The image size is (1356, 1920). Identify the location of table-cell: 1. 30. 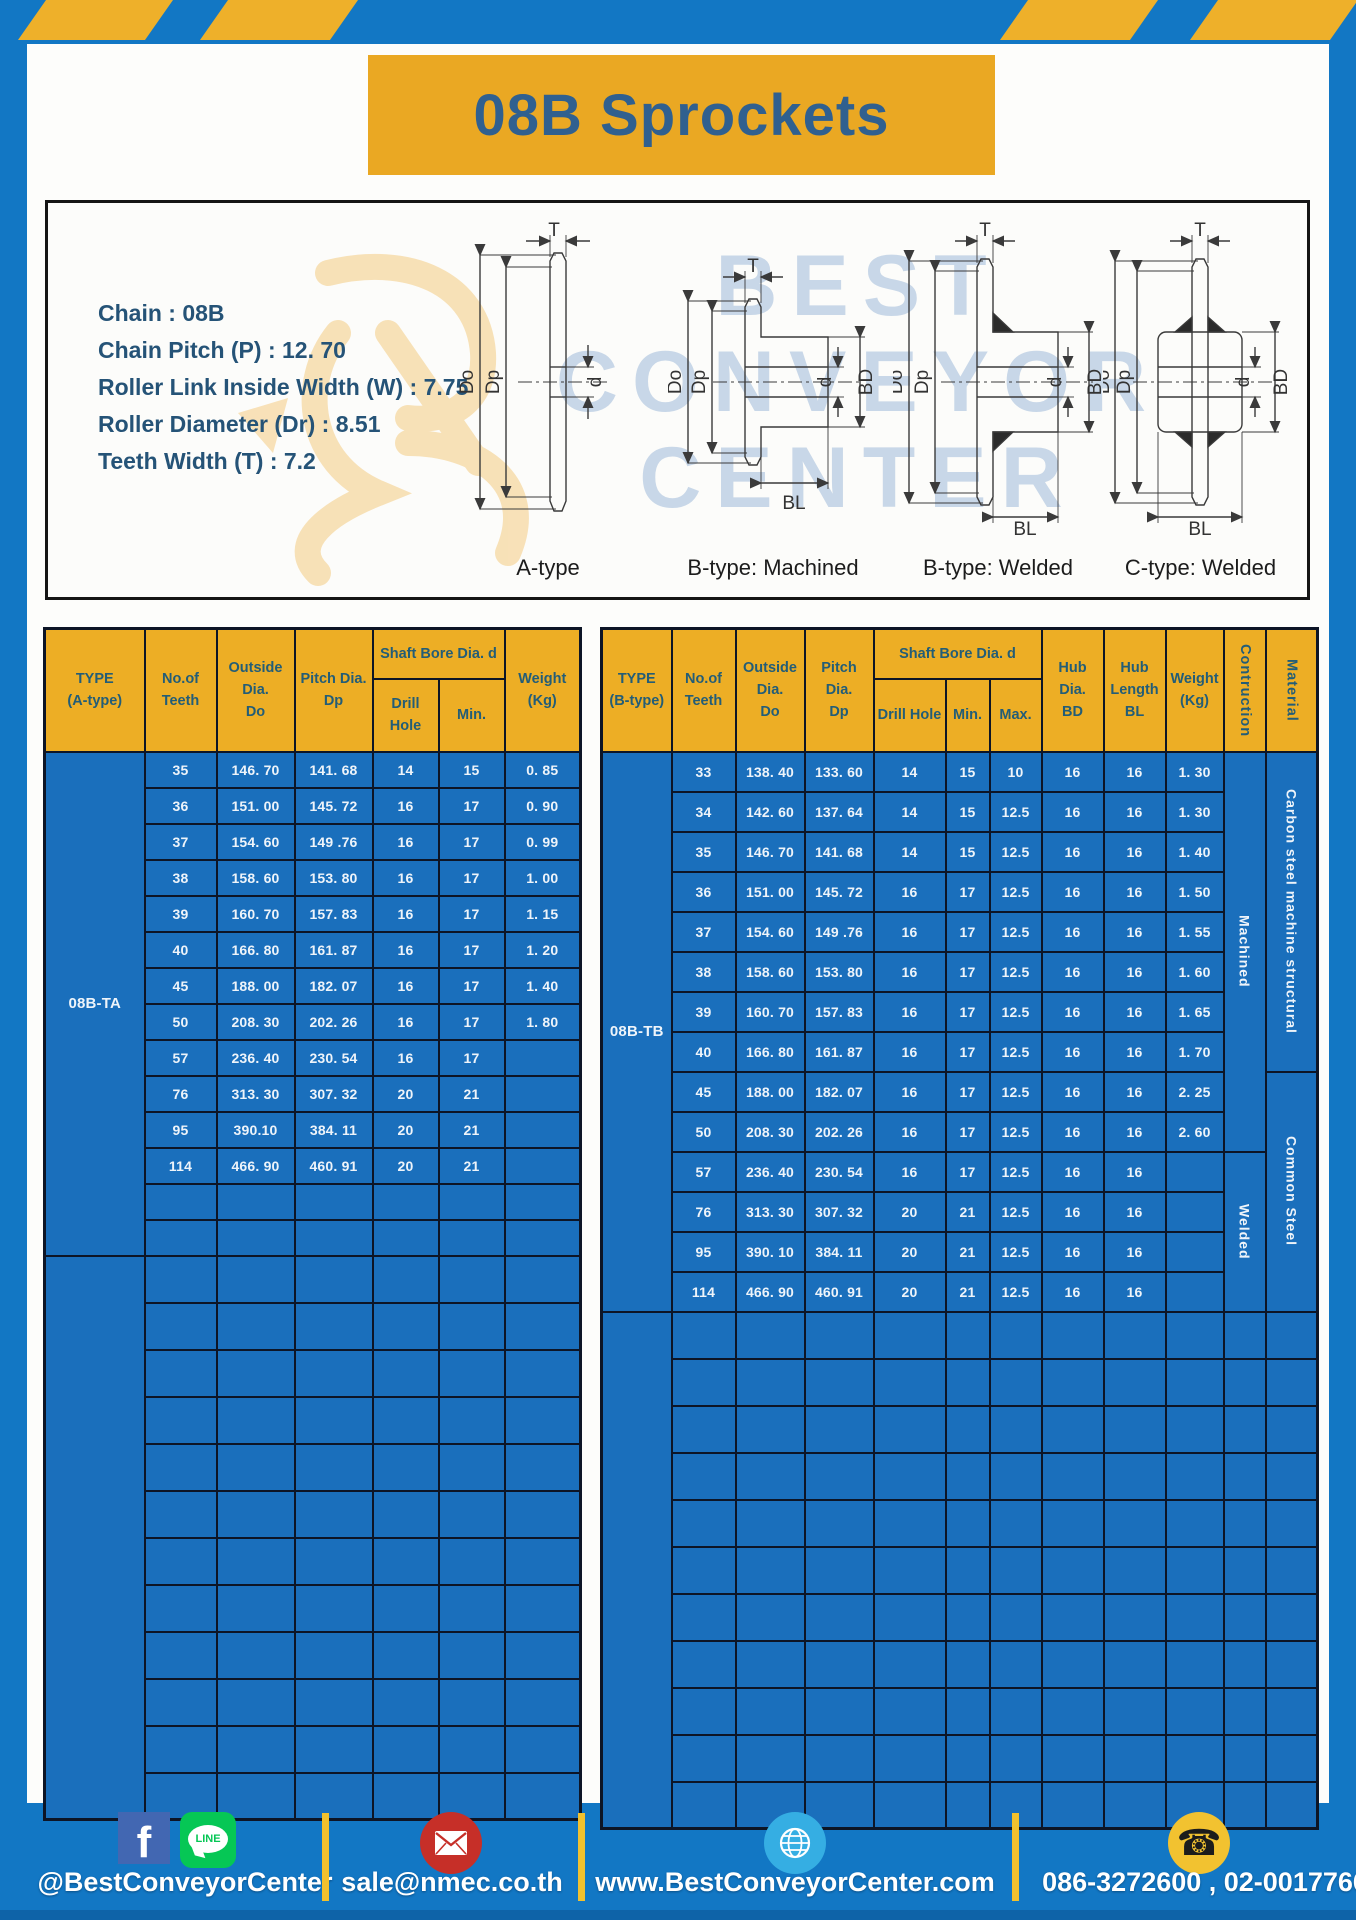
(1194, 811).